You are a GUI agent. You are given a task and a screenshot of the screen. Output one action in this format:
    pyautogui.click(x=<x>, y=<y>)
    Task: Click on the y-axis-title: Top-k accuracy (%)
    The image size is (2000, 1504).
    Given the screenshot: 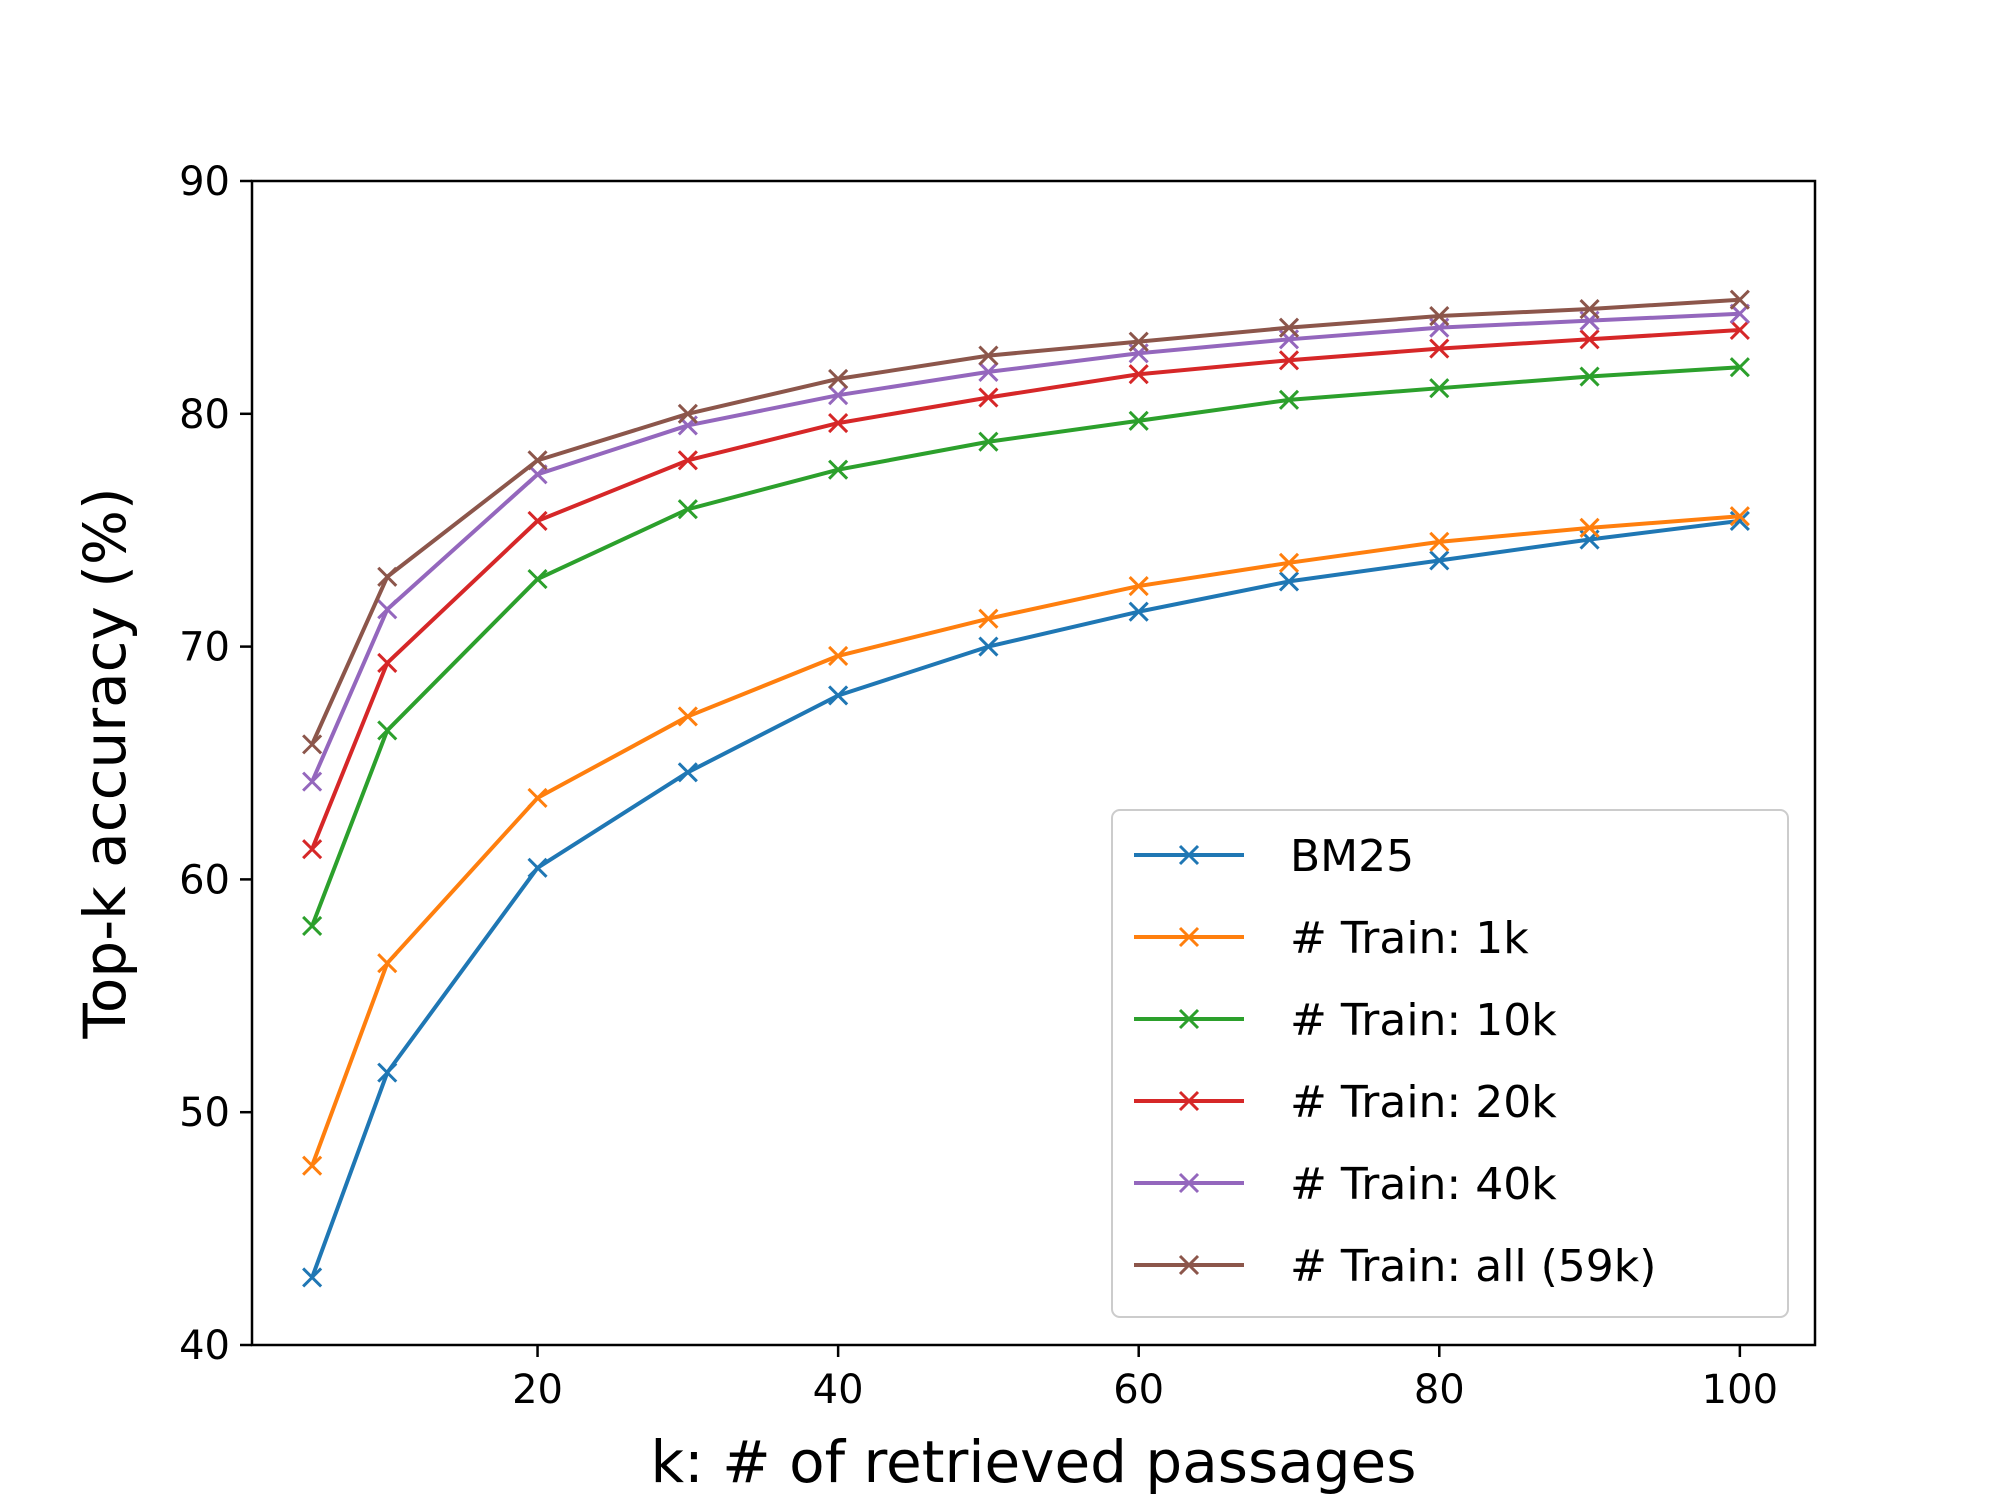 What is the action you would take?
    pyautogui.click(x=105, y=763)
    